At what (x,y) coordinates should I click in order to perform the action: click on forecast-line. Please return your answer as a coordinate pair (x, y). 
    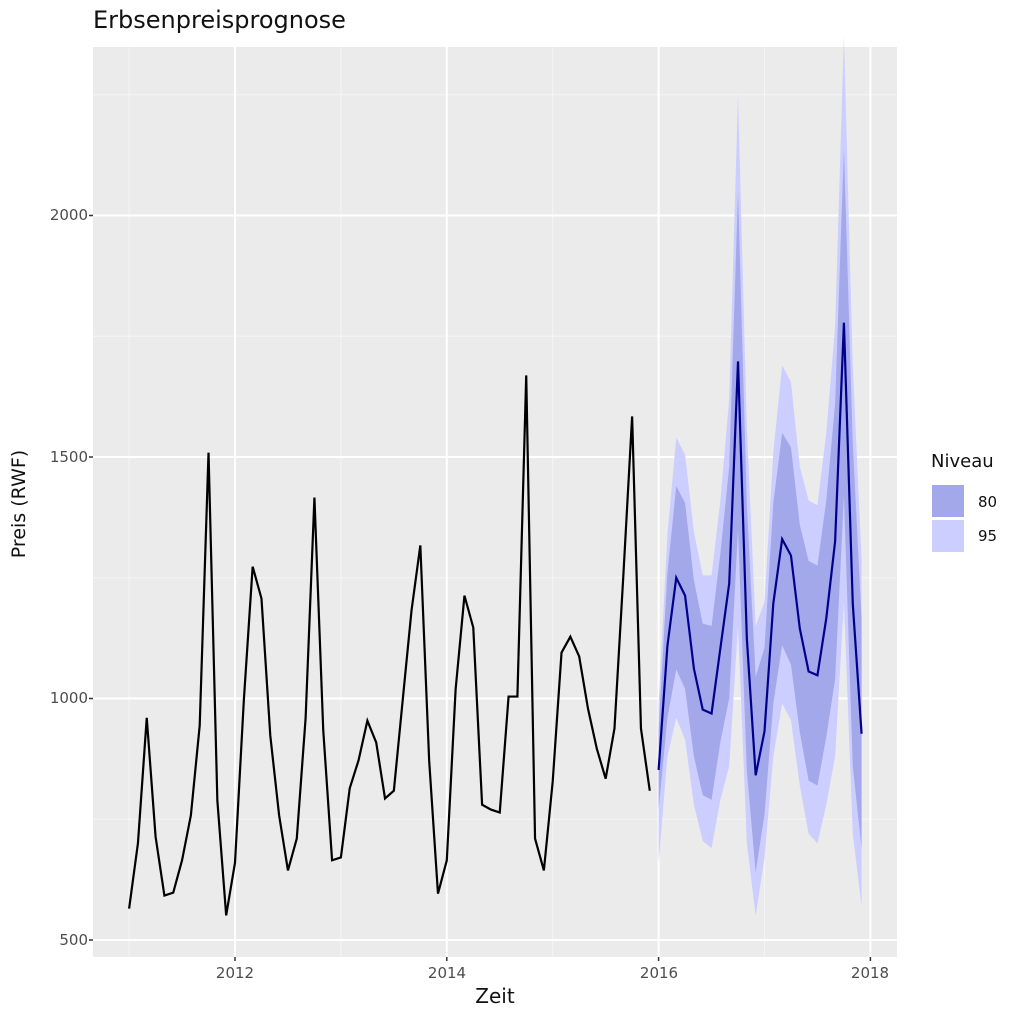
    Looking at the image, I should click on (760, 549).